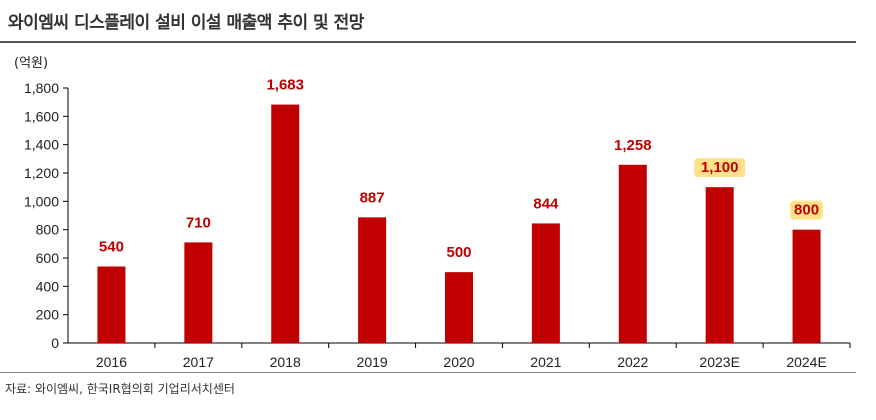 This screenshot has width=876, height=420. What do you see at coordinates (48, 230) in the screenshot?
I see `y-tick-label: 800` at bounding box center [48, 230].